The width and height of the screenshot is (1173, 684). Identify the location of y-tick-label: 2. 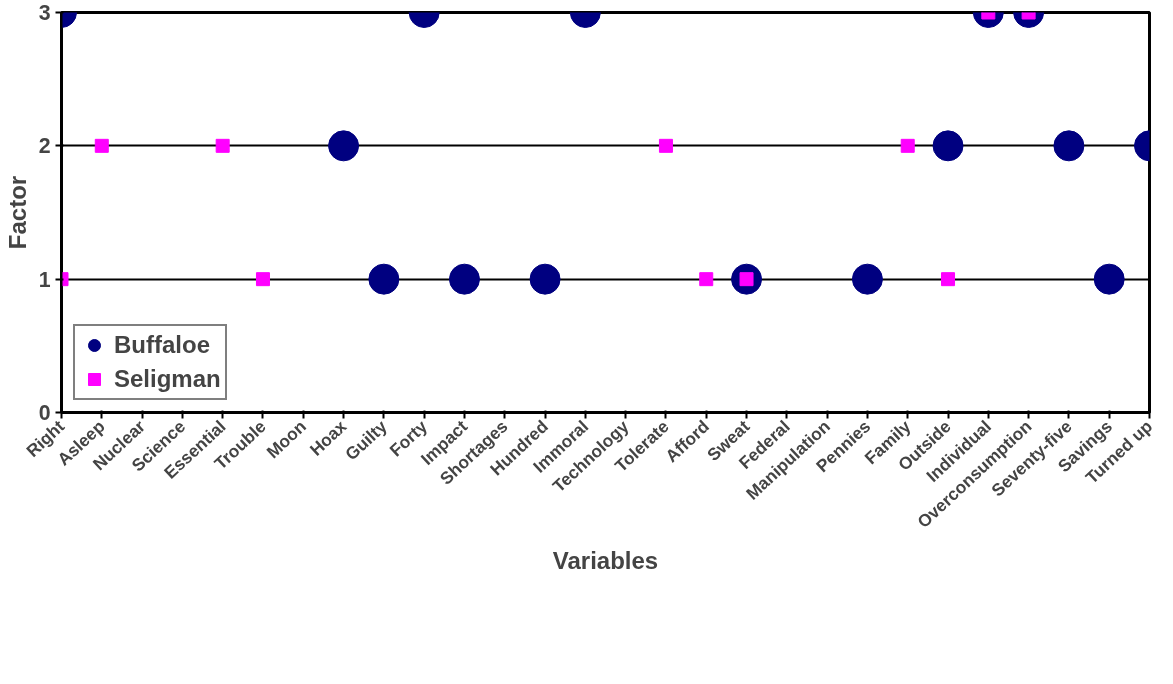
(44, 146).